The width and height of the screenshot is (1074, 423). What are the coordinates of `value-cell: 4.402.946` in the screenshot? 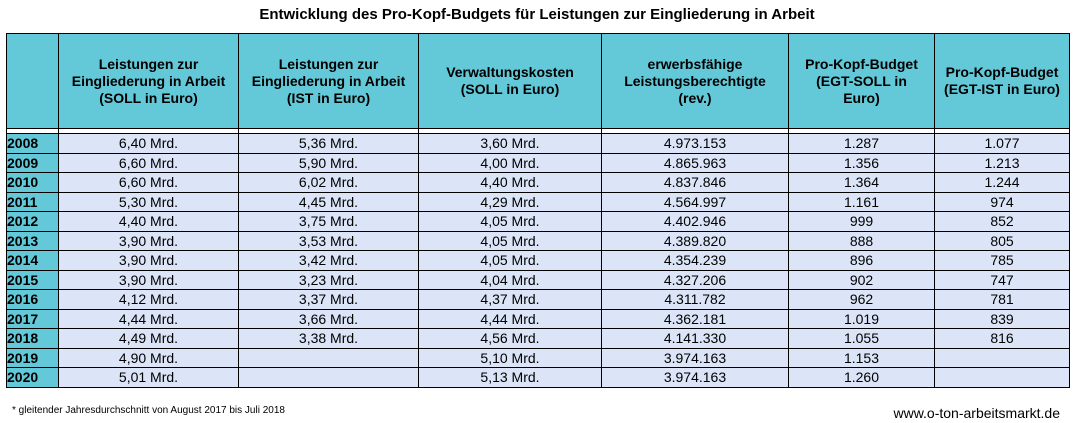 It's located at (695, 221).